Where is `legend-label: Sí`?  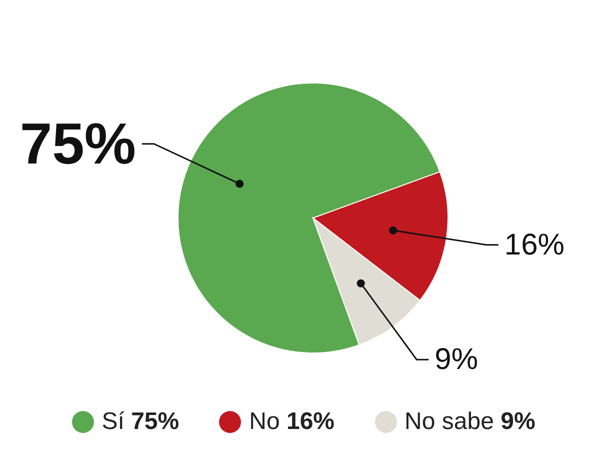
legend-label: Sí is located at coordinates (113, 421).